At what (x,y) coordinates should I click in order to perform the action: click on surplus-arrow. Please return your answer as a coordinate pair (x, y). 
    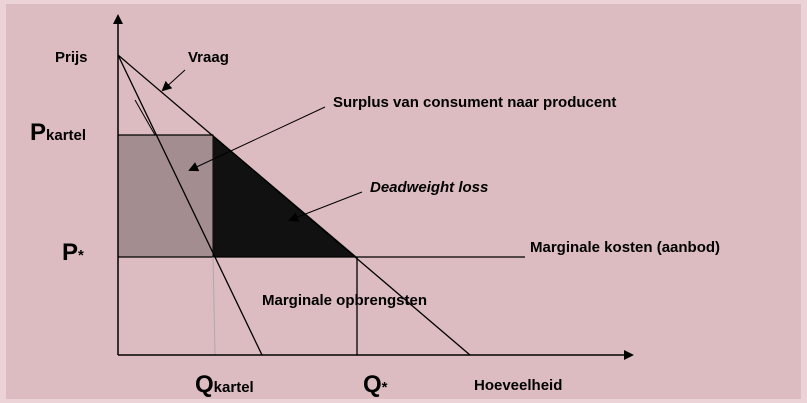
    Looking at the image, I should click on (257, 139).